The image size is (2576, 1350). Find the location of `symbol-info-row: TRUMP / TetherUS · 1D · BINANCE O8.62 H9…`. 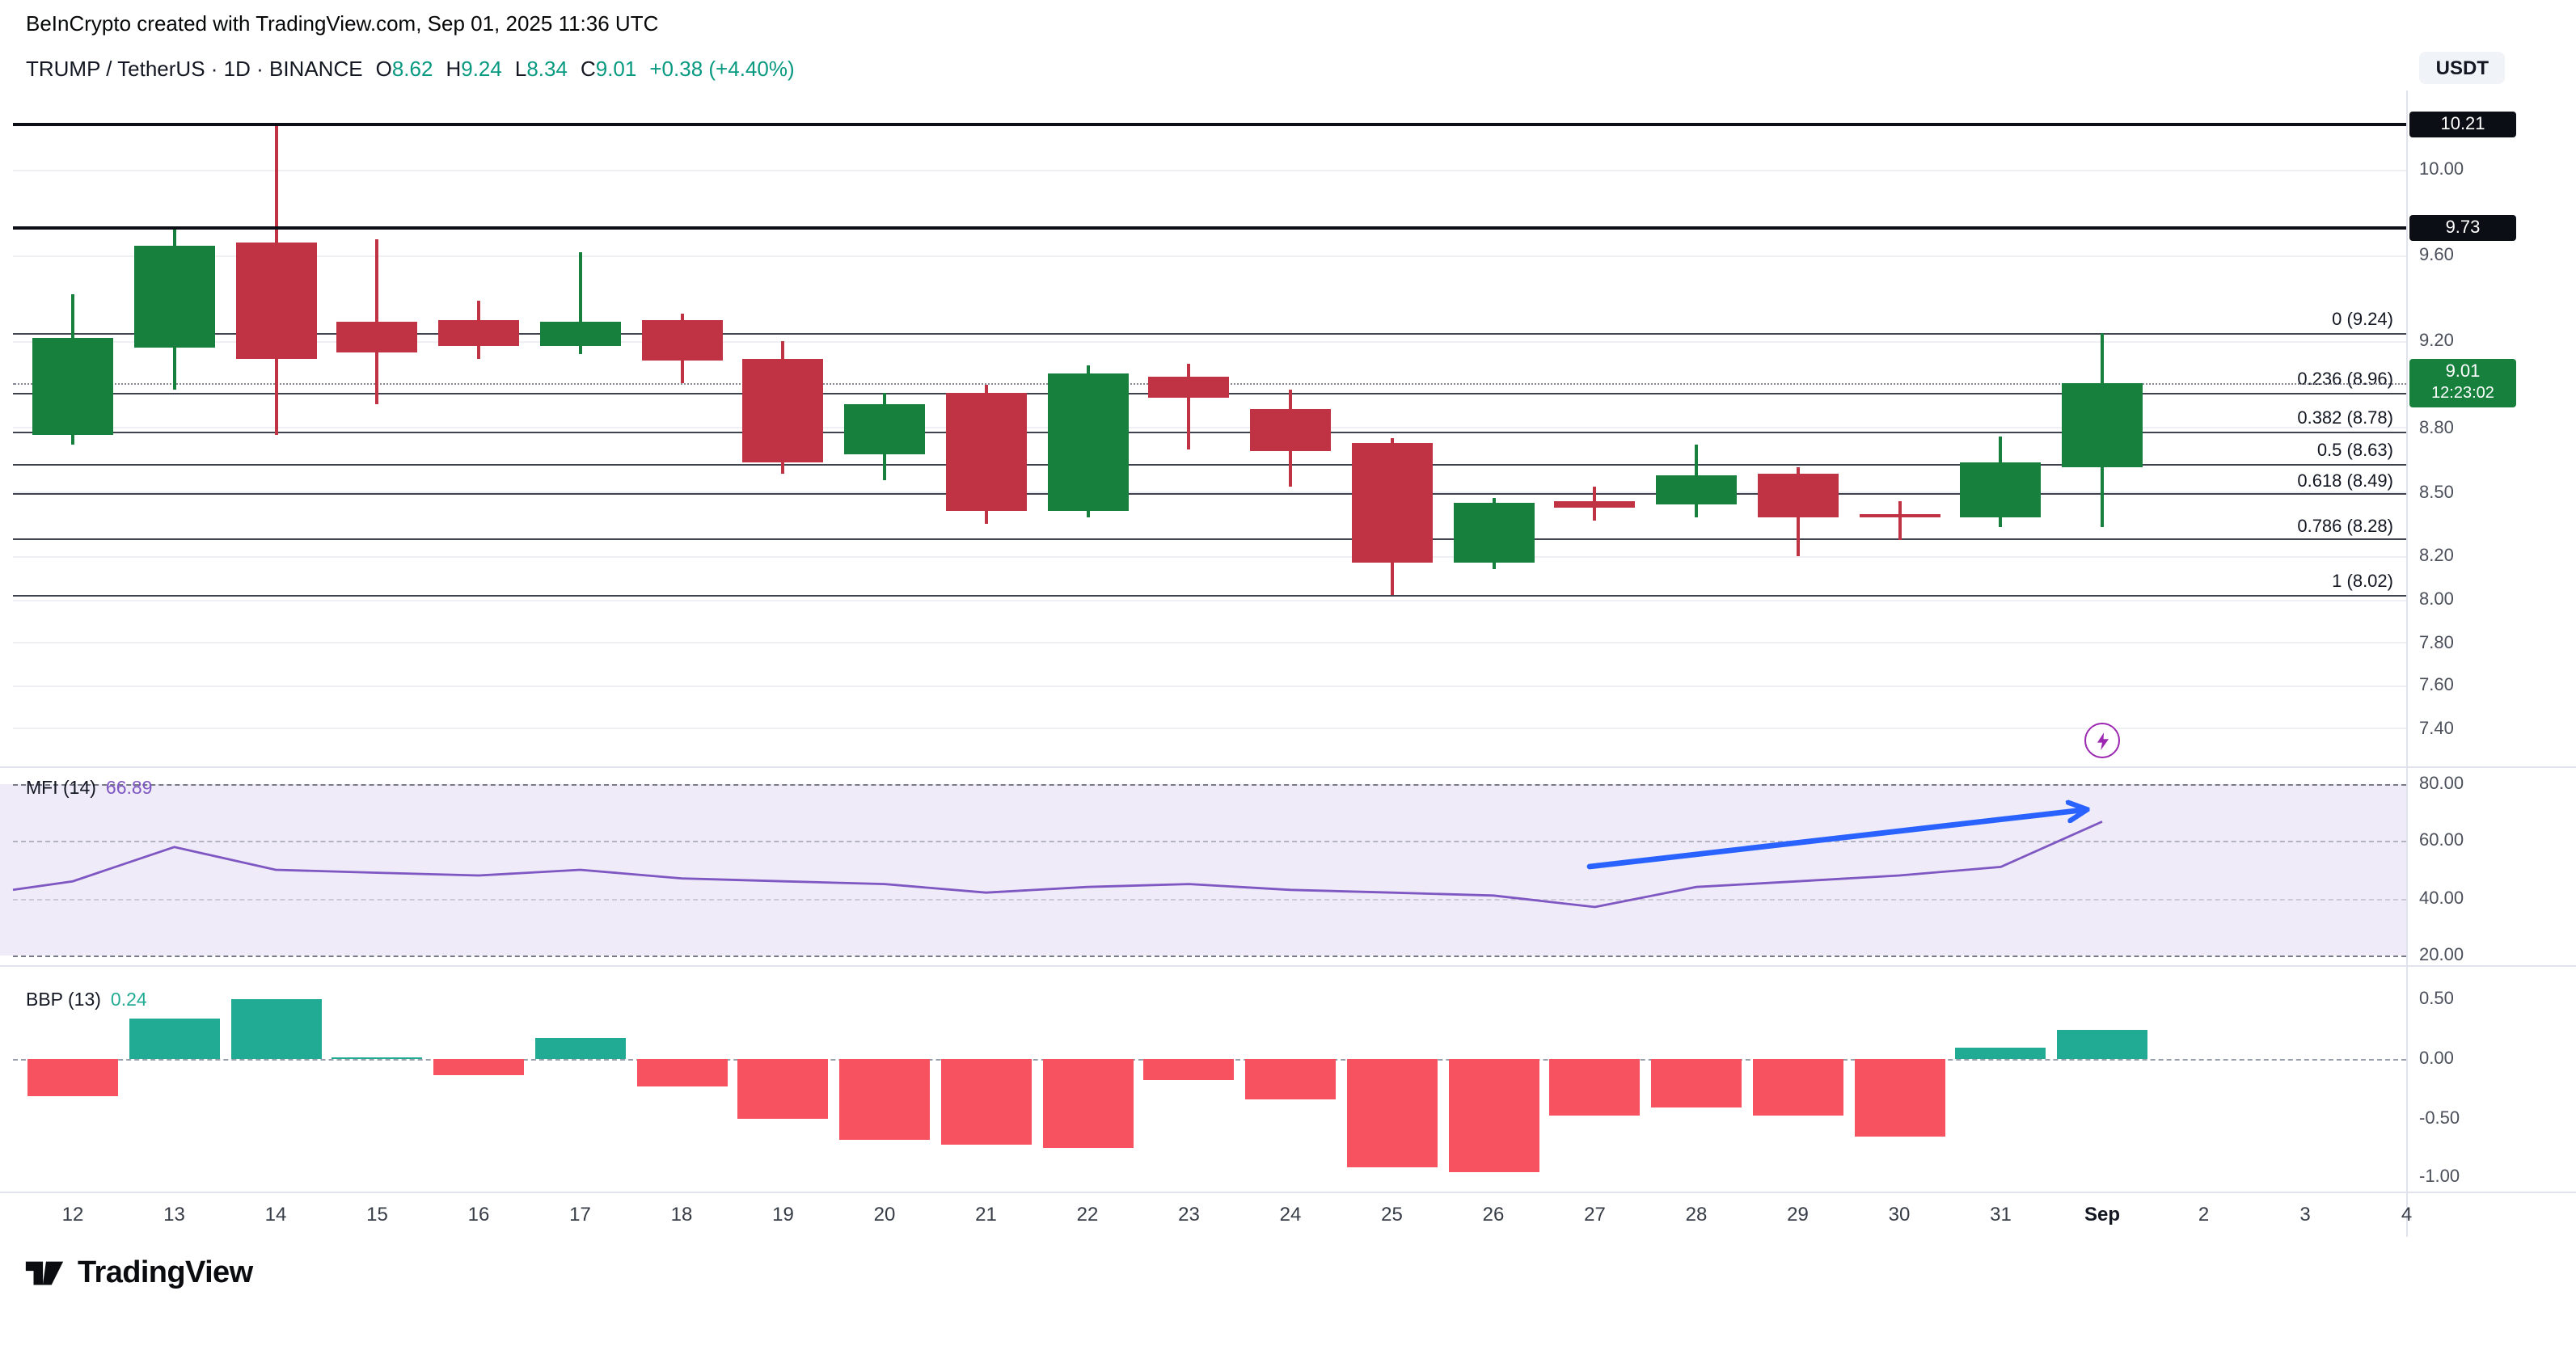

symbol-info-row: TRUMP / TetherUS · 1D · BINANCE O8.62 H9… is located at coordinates (410, 69).